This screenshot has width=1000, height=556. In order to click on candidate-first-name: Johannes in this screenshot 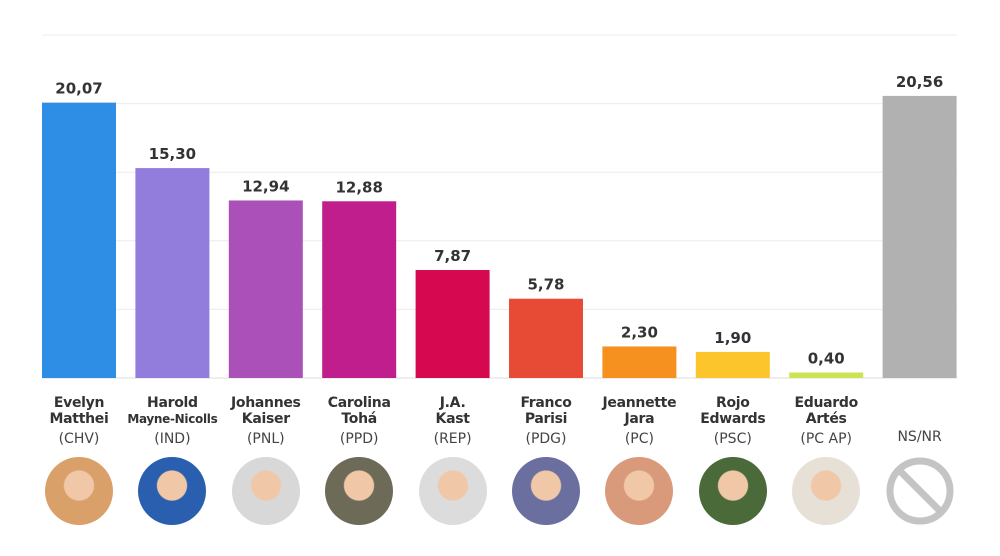, I will do `click(265, 403)`.